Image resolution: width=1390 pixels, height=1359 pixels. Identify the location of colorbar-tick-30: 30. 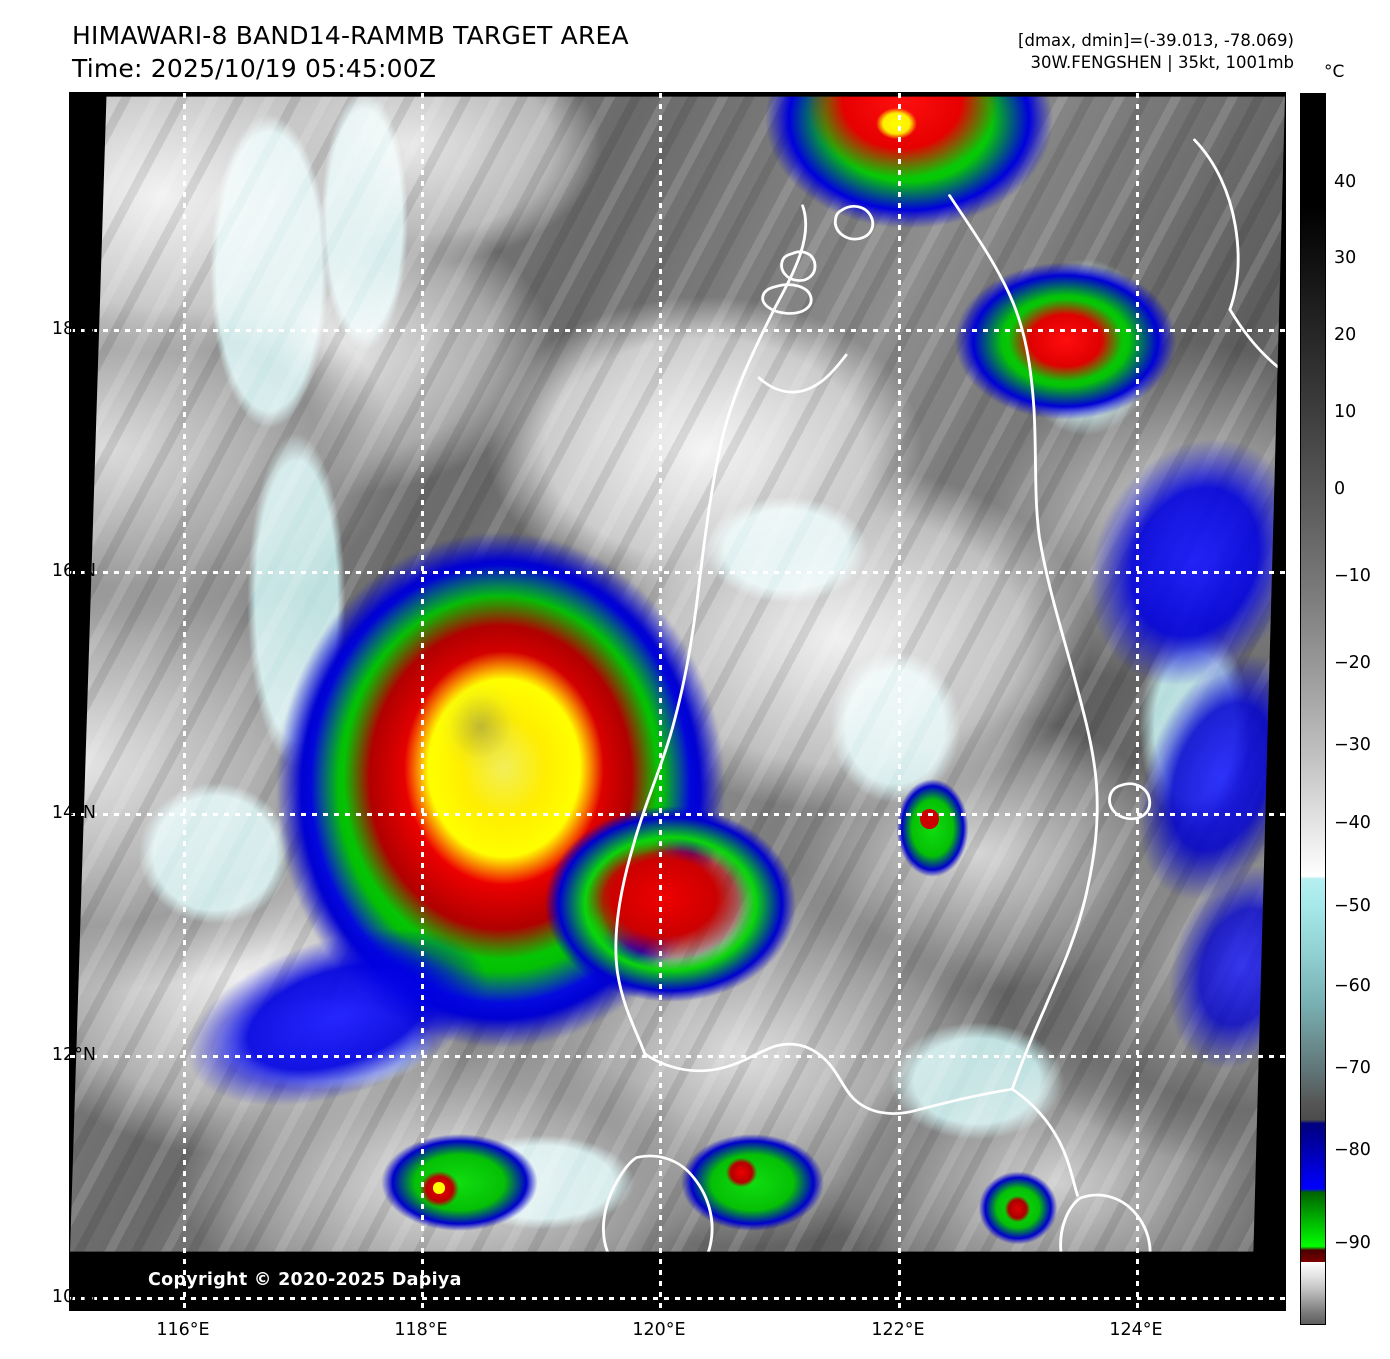
(1345, 258).